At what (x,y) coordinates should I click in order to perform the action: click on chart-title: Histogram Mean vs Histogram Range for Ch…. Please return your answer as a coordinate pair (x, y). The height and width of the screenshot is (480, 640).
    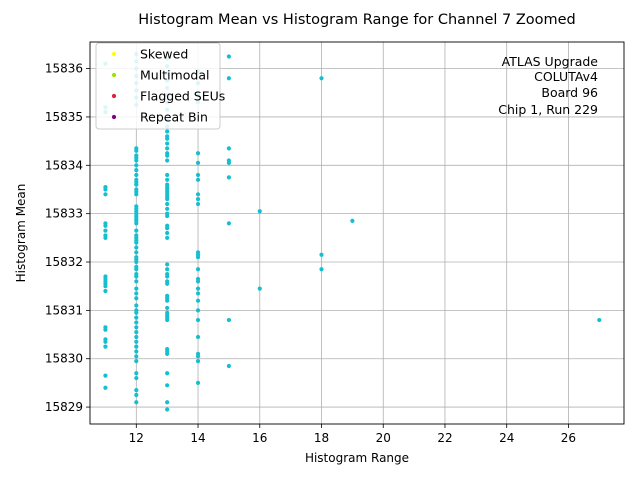
    Looking at the image, I should click on (357, 20).